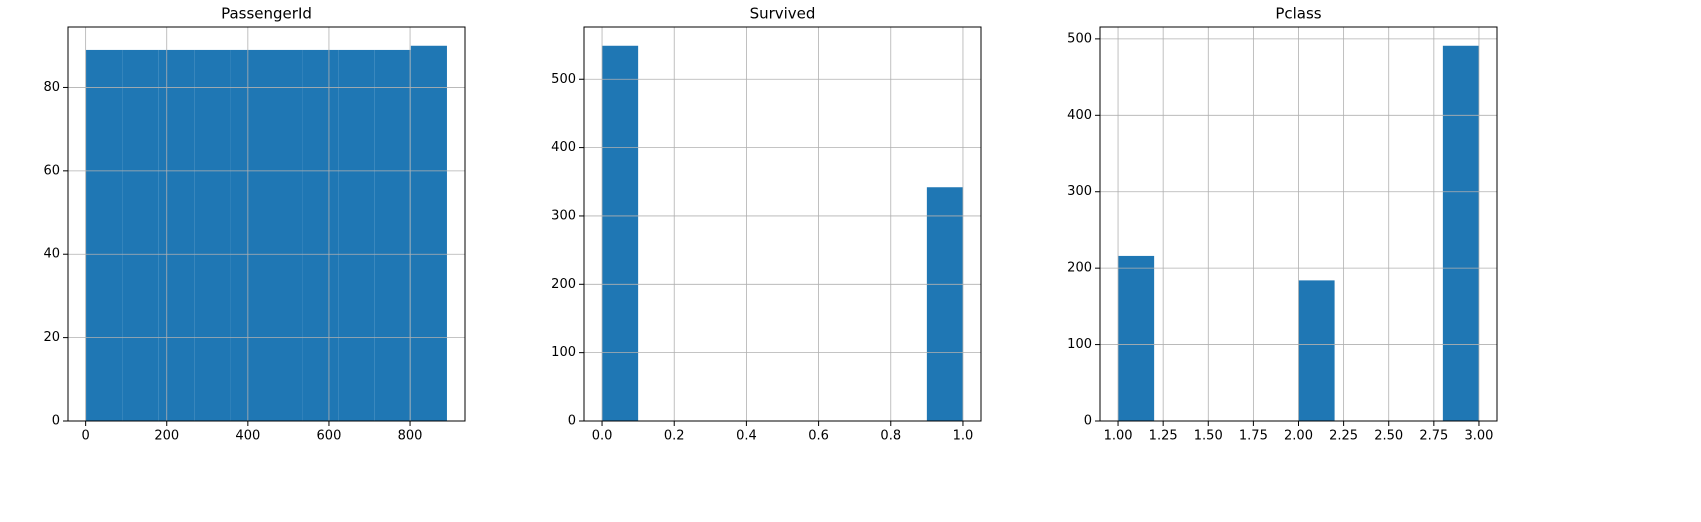  What do you see at coordinates (266, 14) in the screenshot?
I see `chart-title: PassengerId` at bounding box center [266, 14].